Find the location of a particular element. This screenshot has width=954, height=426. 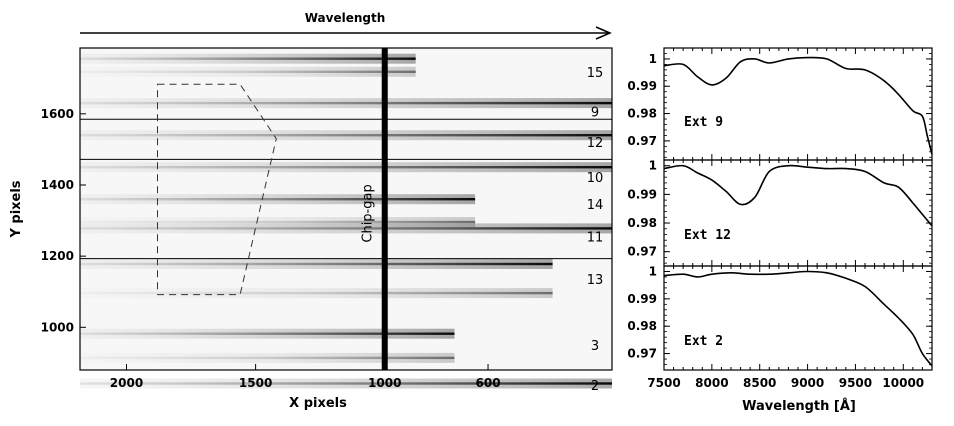

slit-number-label: 3 is located at coordinates (595, 346).